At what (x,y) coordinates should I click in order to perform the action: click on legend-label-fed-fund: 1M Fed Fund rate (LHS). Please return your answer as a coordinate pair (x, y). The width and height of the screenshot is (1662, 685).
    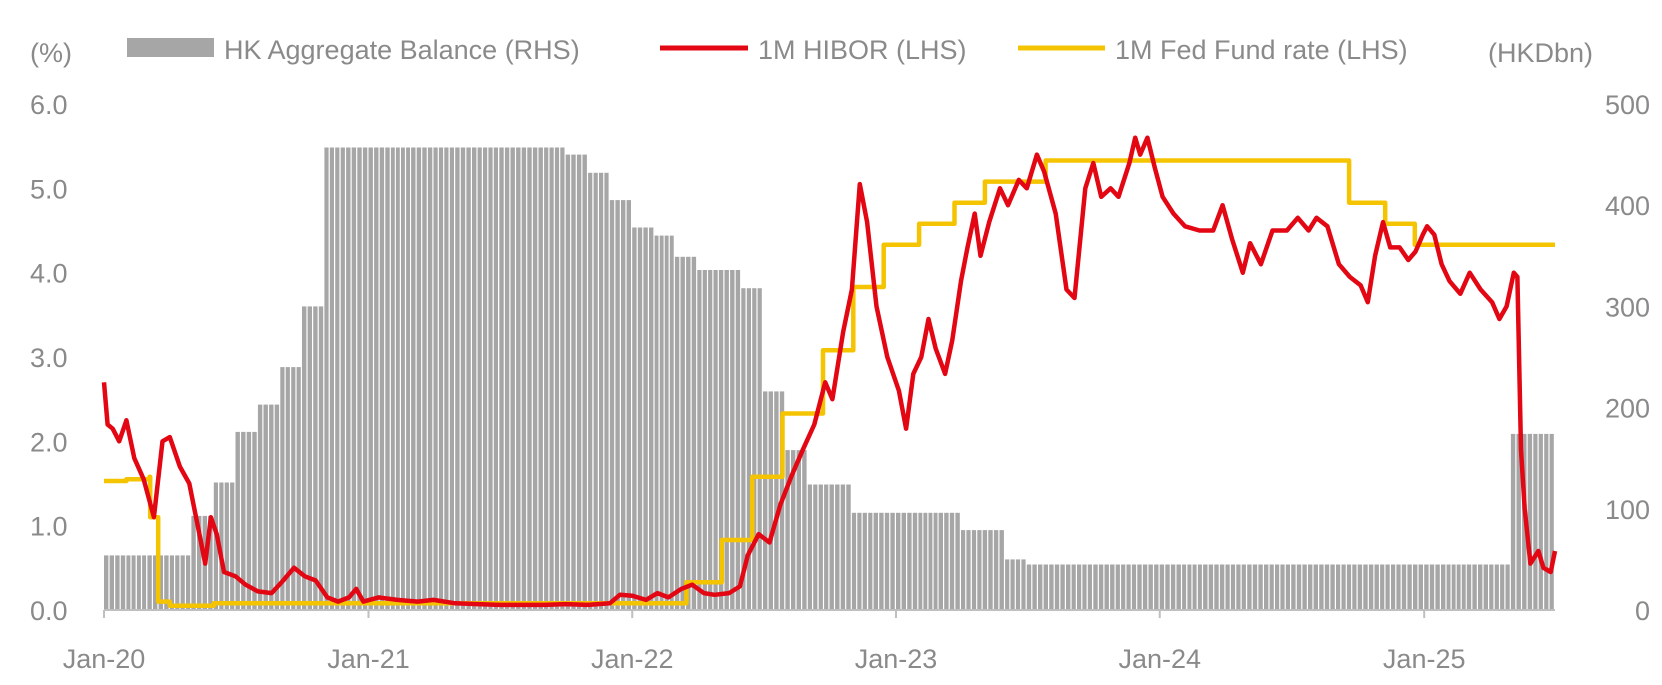
    Looking at the image, I should click on (1261, 50).